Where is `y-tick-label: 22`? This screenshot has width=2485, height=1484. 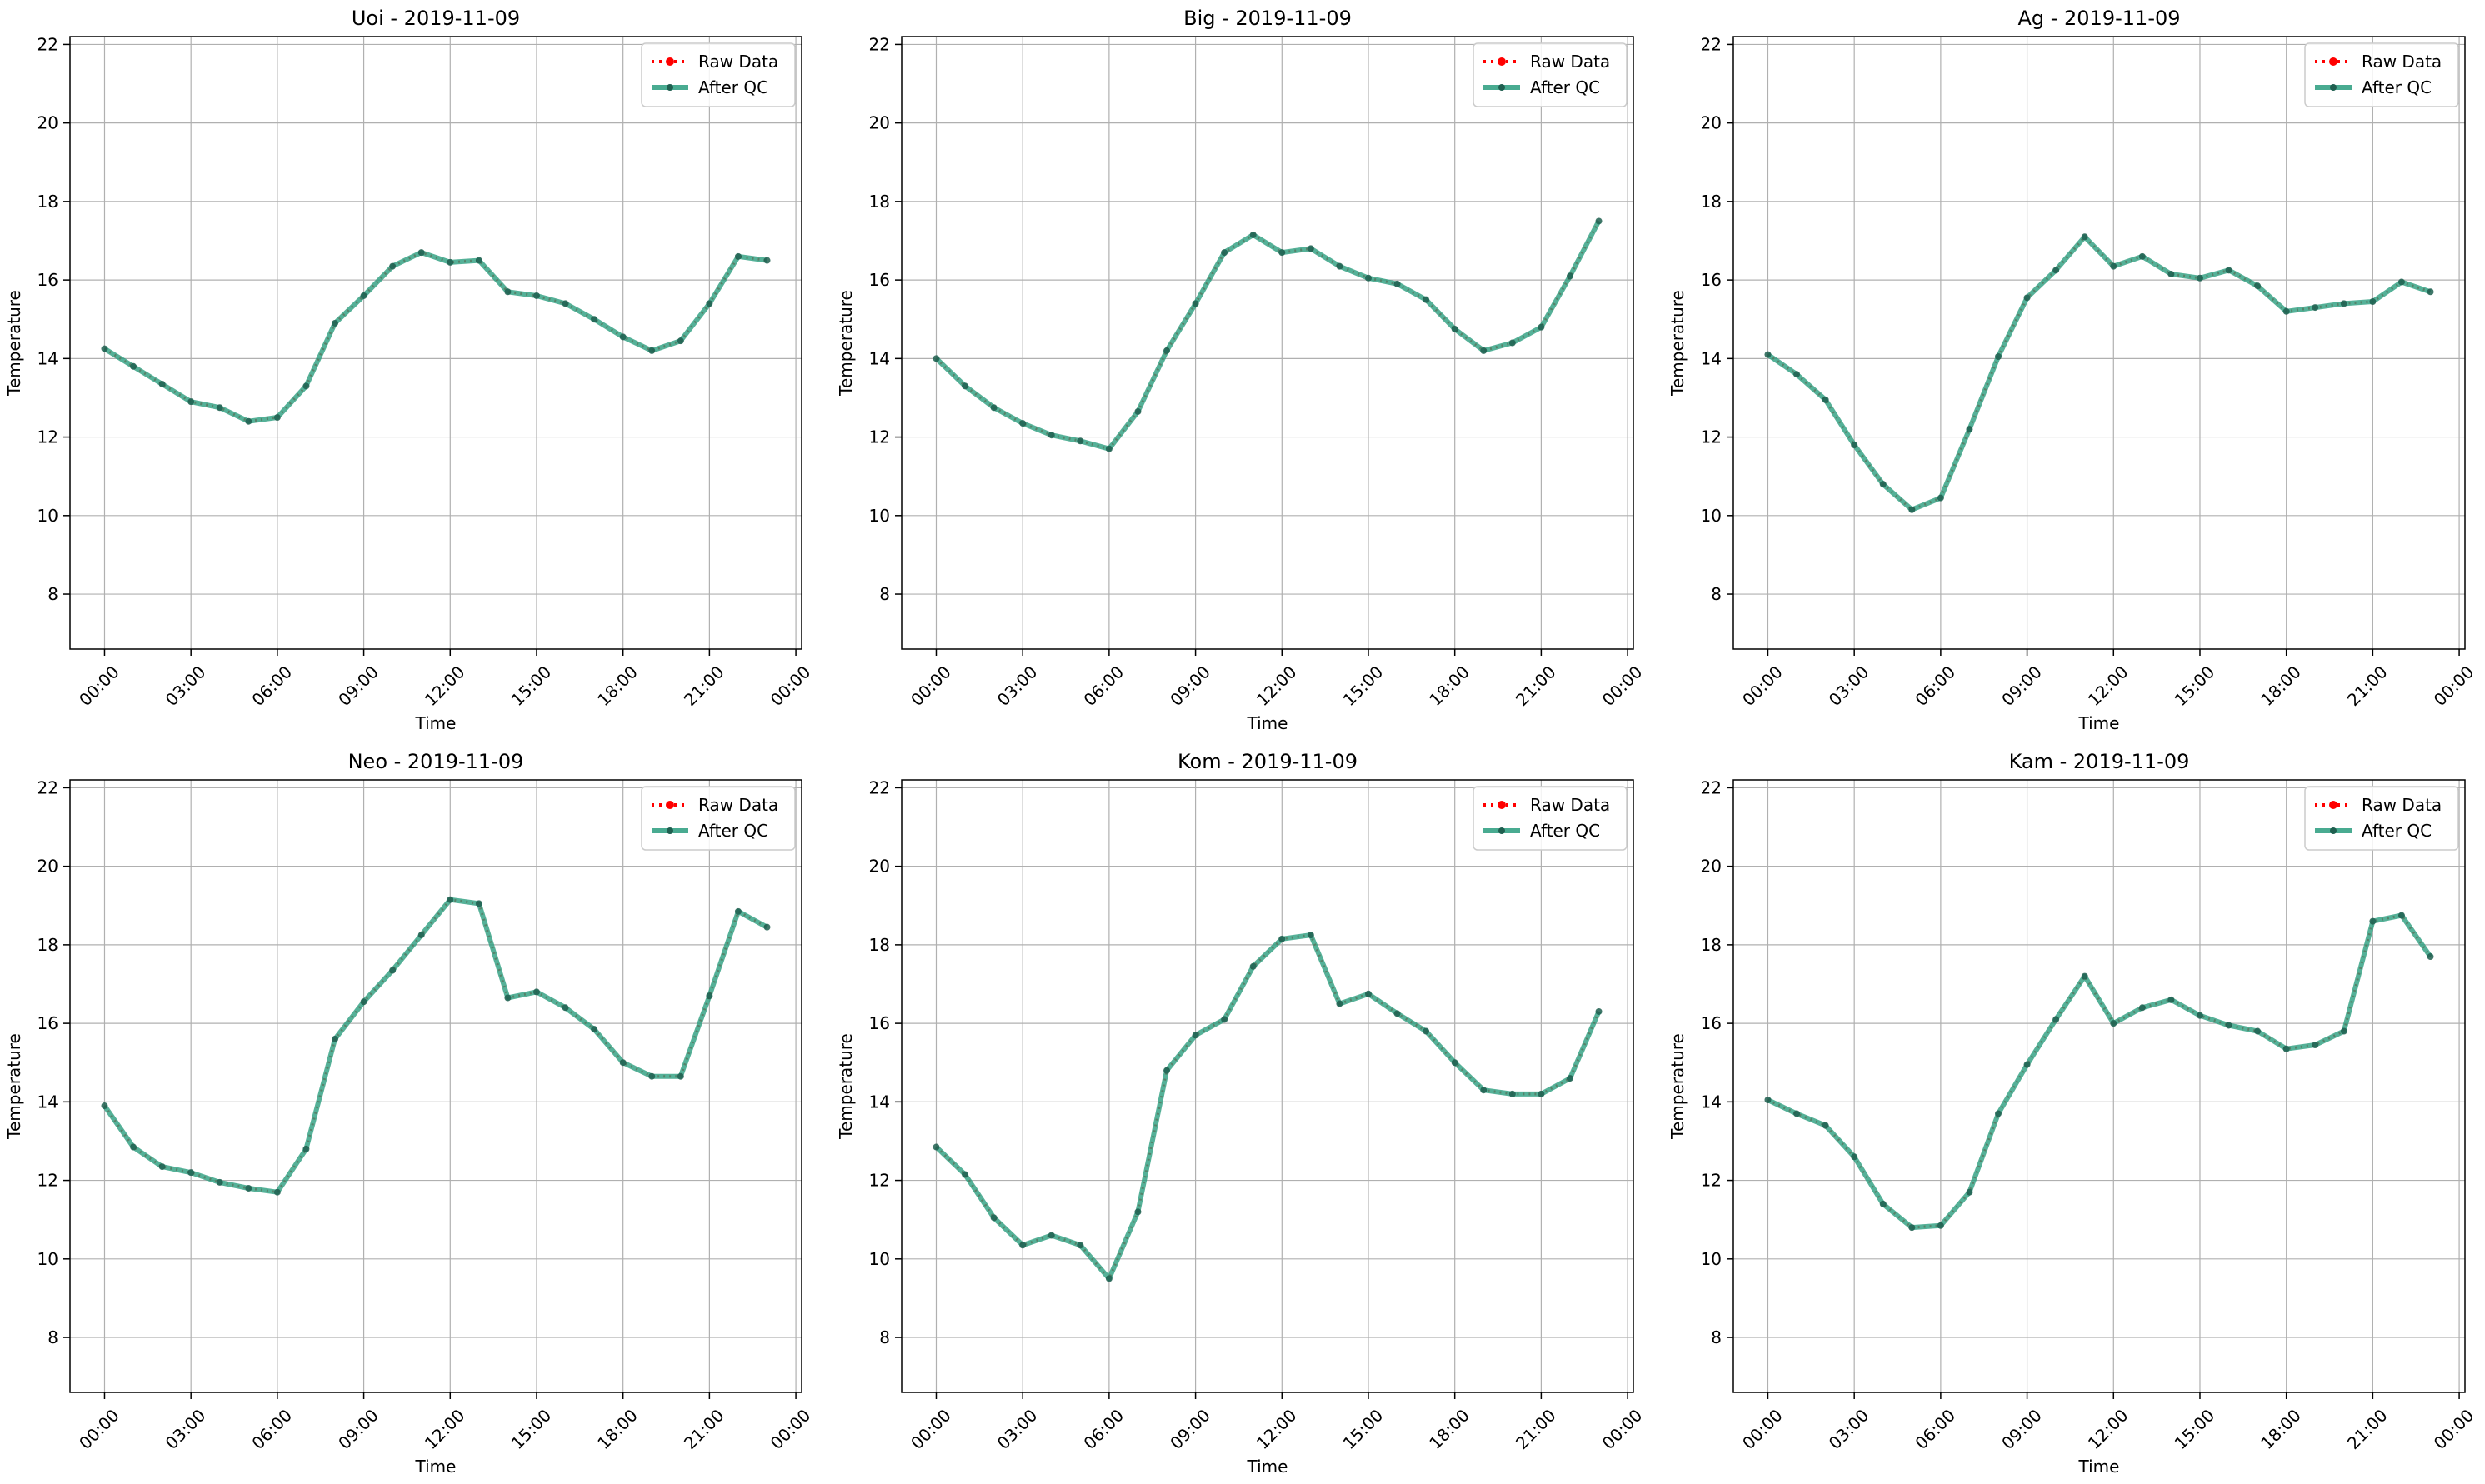
y-tick-label: 22 is located at coordinates (48, 787).